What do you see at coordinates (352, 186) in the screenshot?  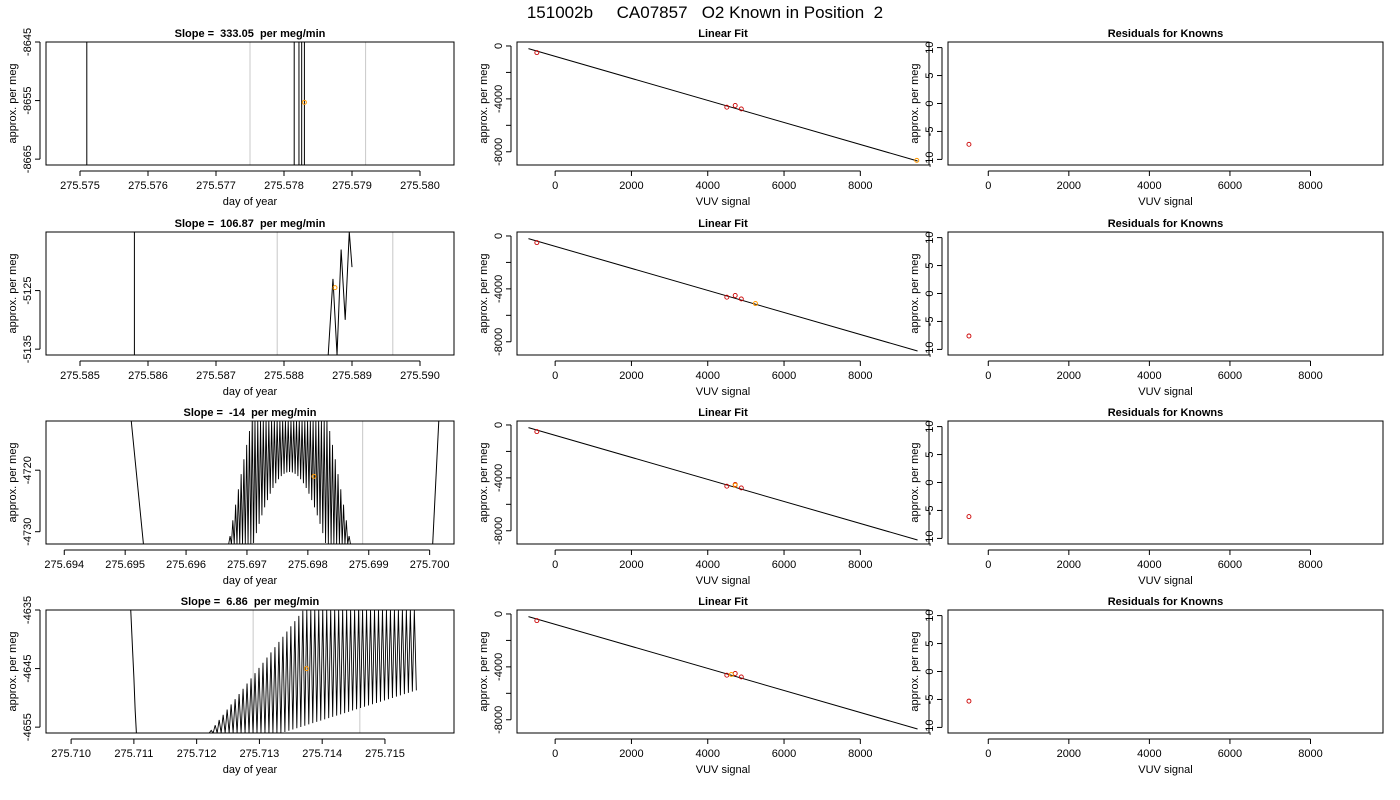 I see `x-tick-label: 275.579` at bounding box center [352, 186].